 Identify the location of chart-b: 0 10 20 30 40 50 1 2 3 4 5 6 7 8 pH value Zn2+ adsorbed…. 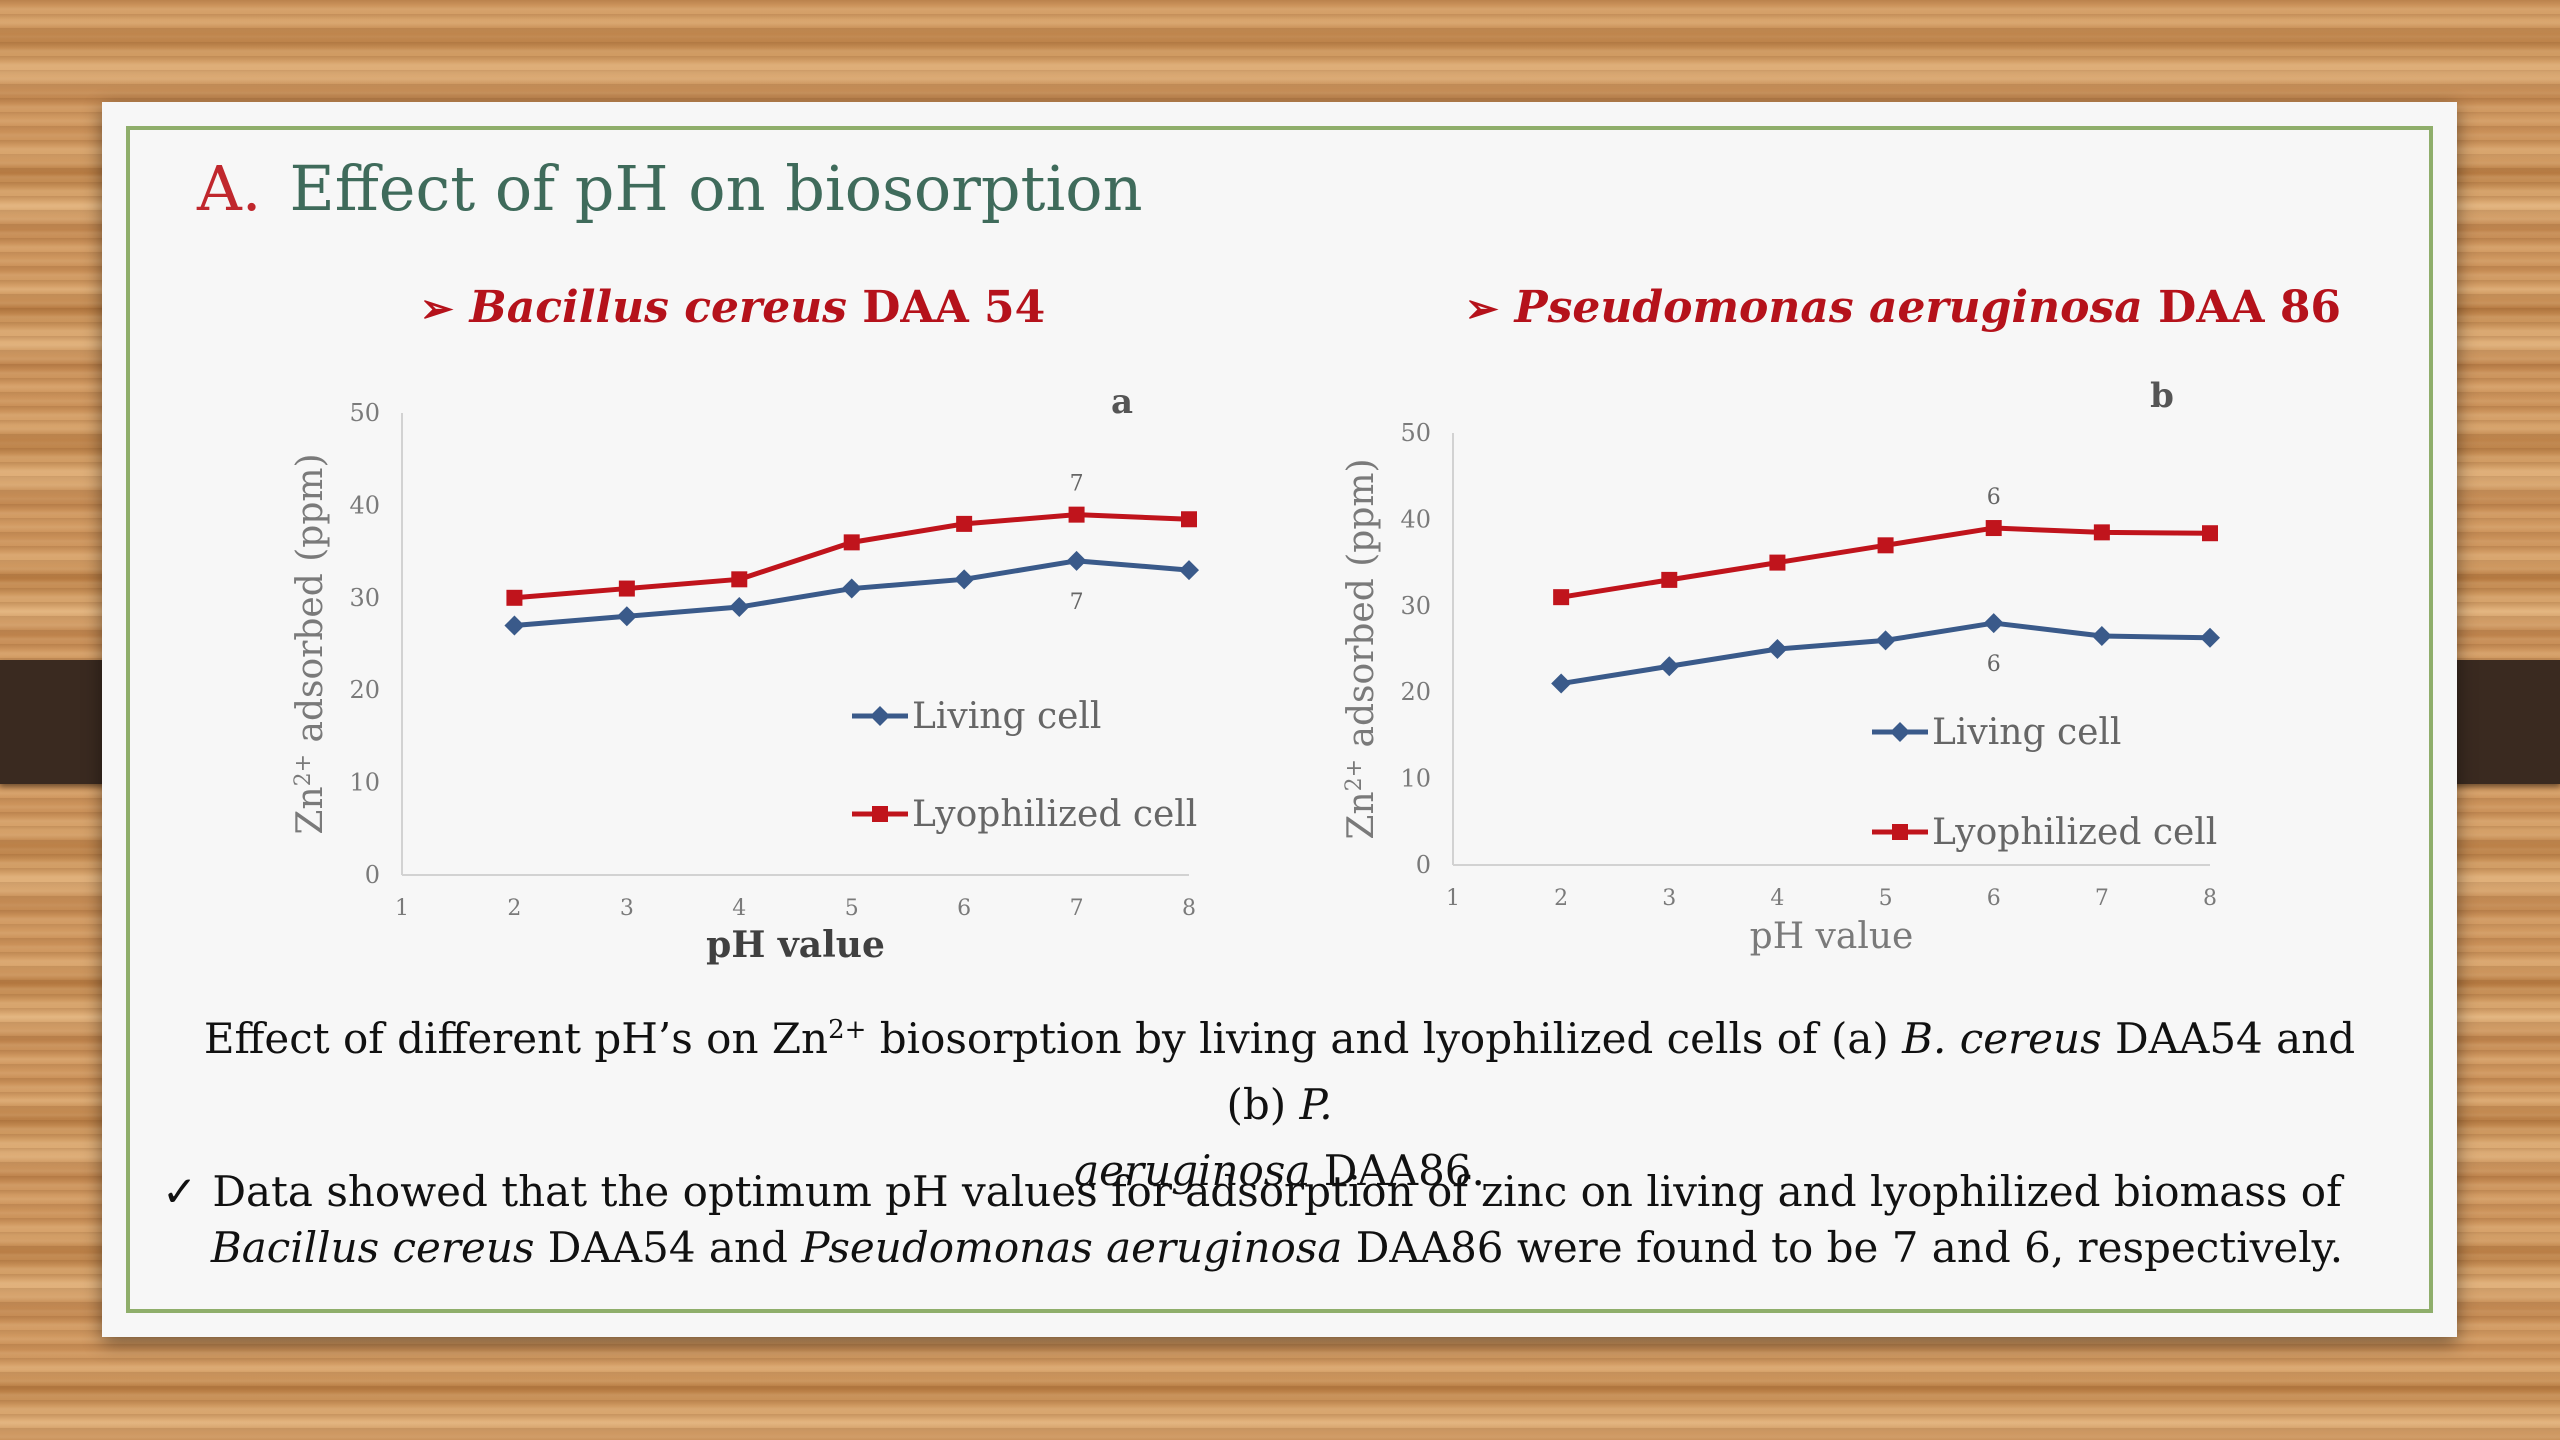
(1780, 666).